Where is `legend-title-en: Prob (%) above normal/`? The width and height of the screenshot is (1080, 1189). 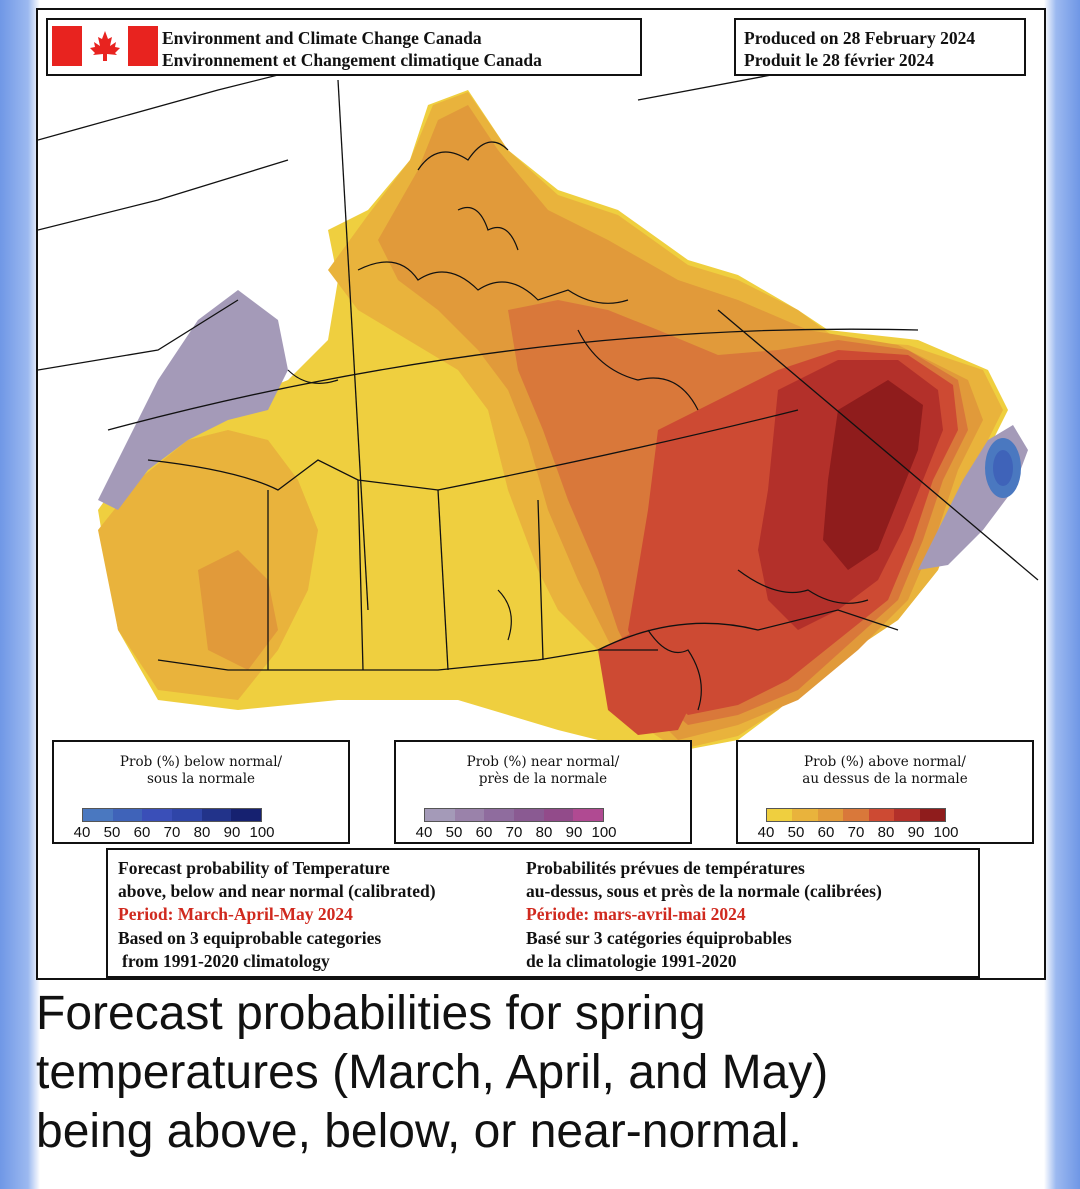
legend-title-en: Prob (%) above normal/ is located at coordinates (885, 762).